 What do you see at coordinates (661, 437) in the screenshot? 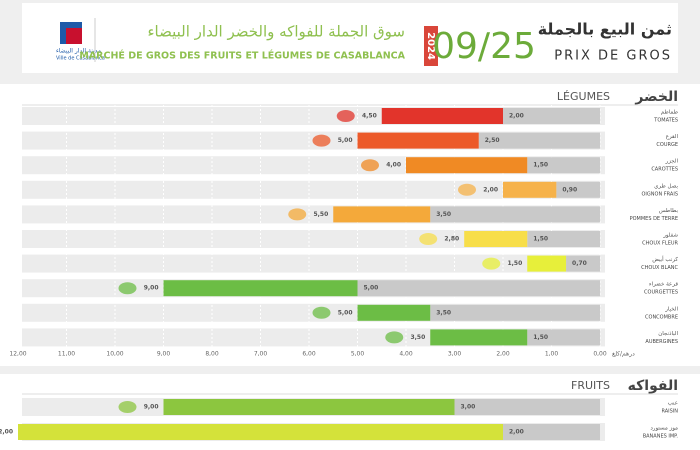
I see `category-label: BANANES IMP.` at bounding box center [661, 437].